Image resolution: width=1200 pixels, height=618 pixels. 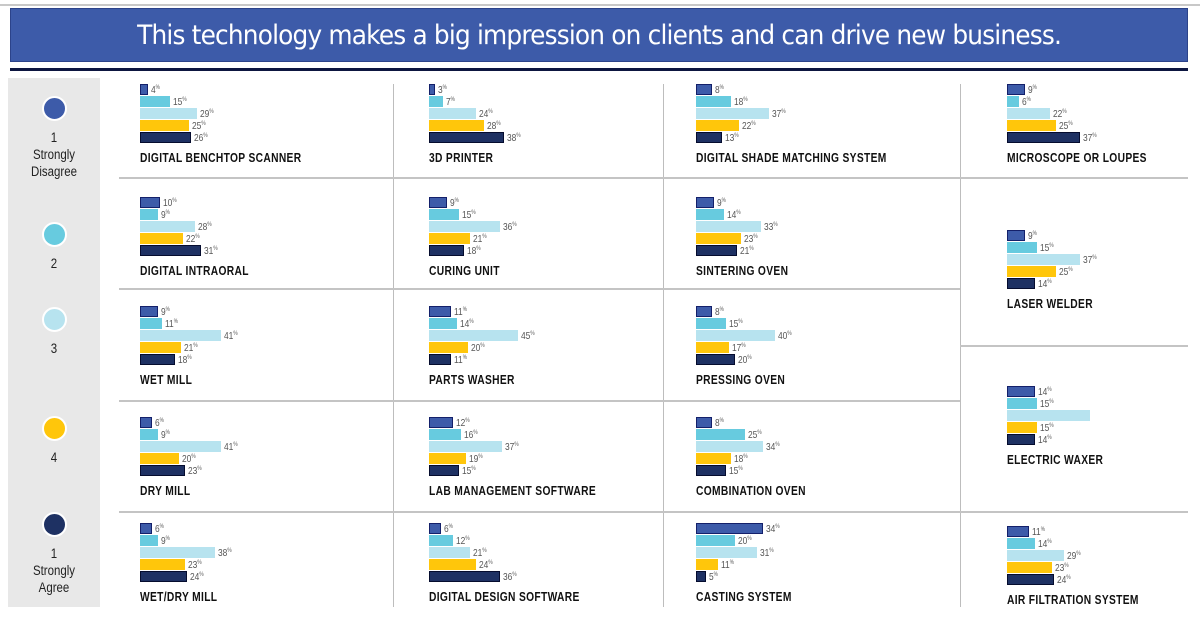 I want to click on panel-title: DIGITAL DESIGN SOFTWARE, so click(x=504, y=597).